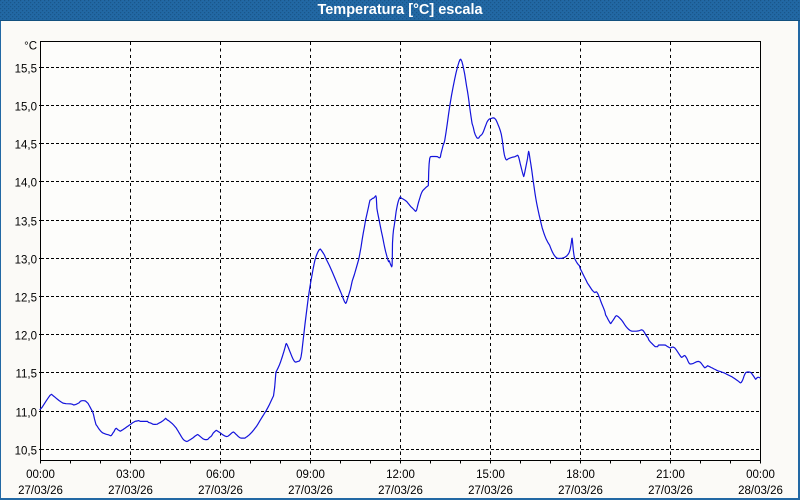 This screenshot has width=800, height=500. What do you see at coordinates (26, 184) in the screenshot?
I see `svg-text: 14,0` at bounding box center [26, 184].